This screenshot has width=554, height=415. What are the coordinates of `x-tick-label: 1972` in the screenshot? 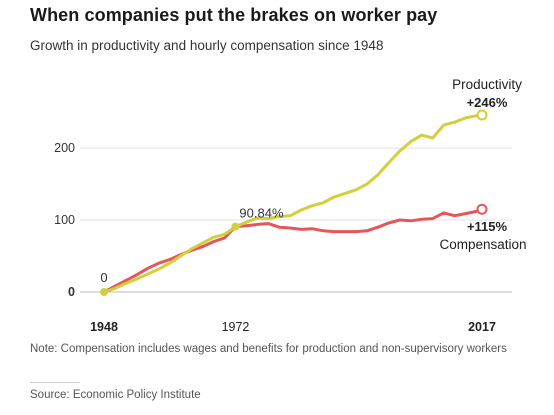 It's located at (236, 327).